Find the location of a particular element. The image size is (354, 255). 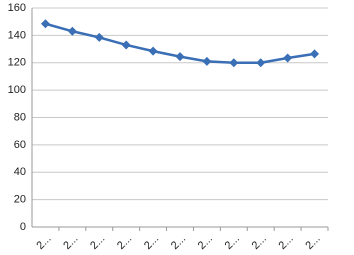

y-tick-label: 160 is located at coordinates (17, 8).